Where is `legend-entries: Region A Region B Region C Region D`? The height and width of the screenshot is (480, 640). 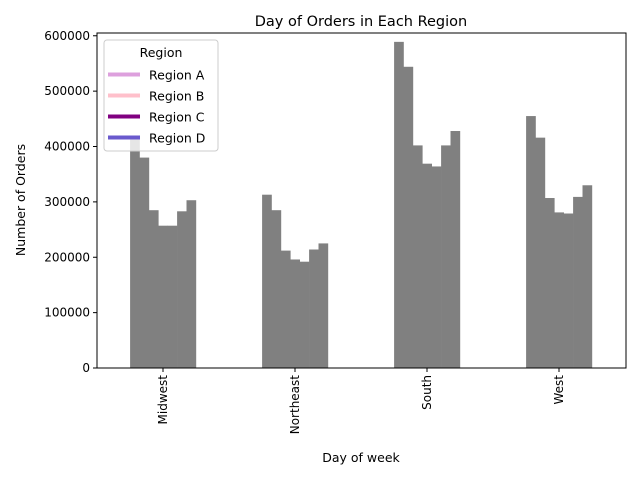
legend-entries: Region A Region B Region C Region D is located at coordinates (156, 107).